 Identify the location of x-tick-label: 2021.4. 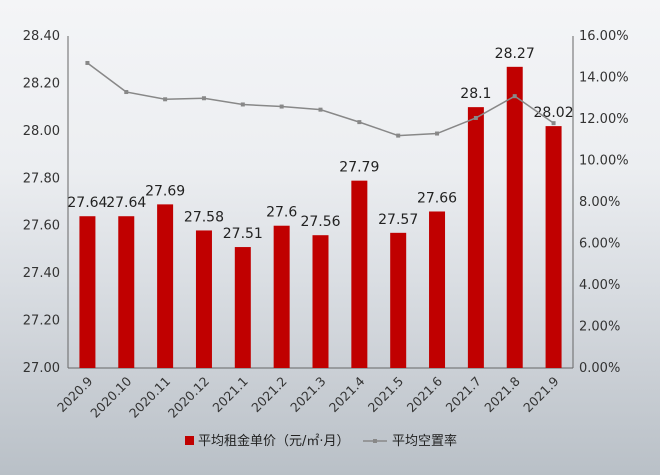
(347, 394).